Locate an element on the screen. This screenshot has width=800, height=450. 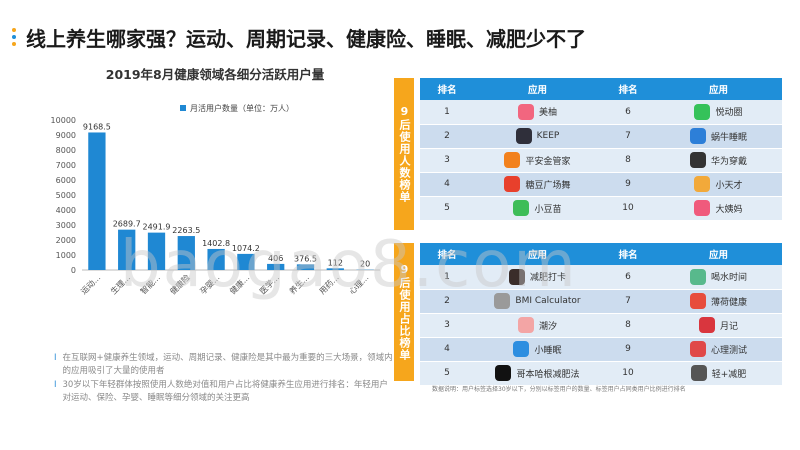
table-row: 3 平安金管家 8 华为穿戴 is located at coordinates (601, 160).